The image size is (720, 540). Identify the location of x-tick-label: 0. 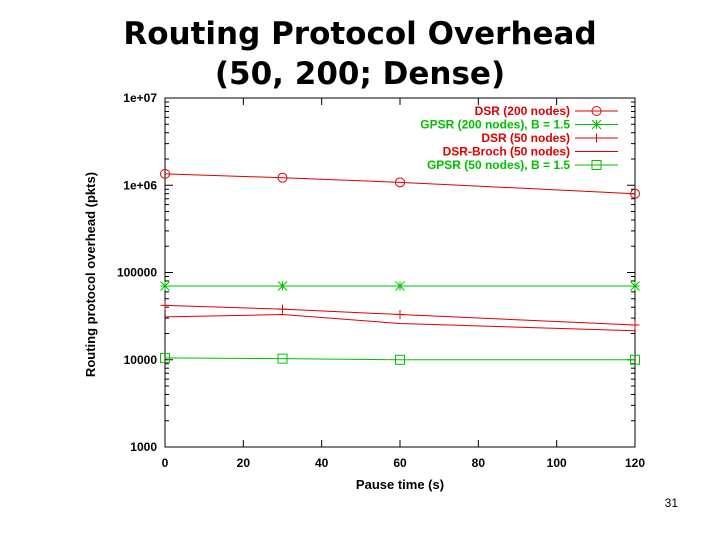
(165, 463).